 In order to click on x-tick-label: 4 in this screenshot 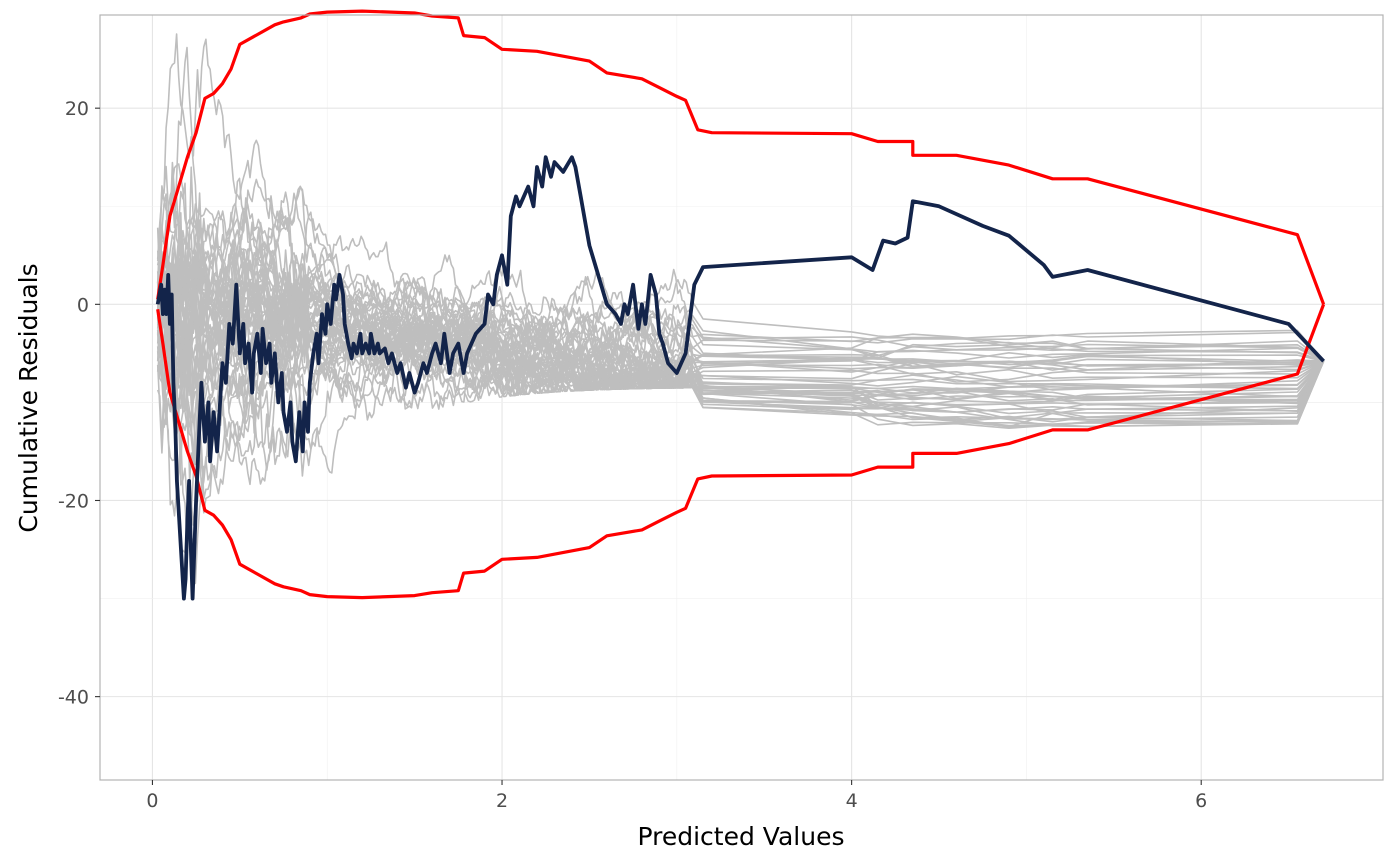, I will do `click(852, 801)`.